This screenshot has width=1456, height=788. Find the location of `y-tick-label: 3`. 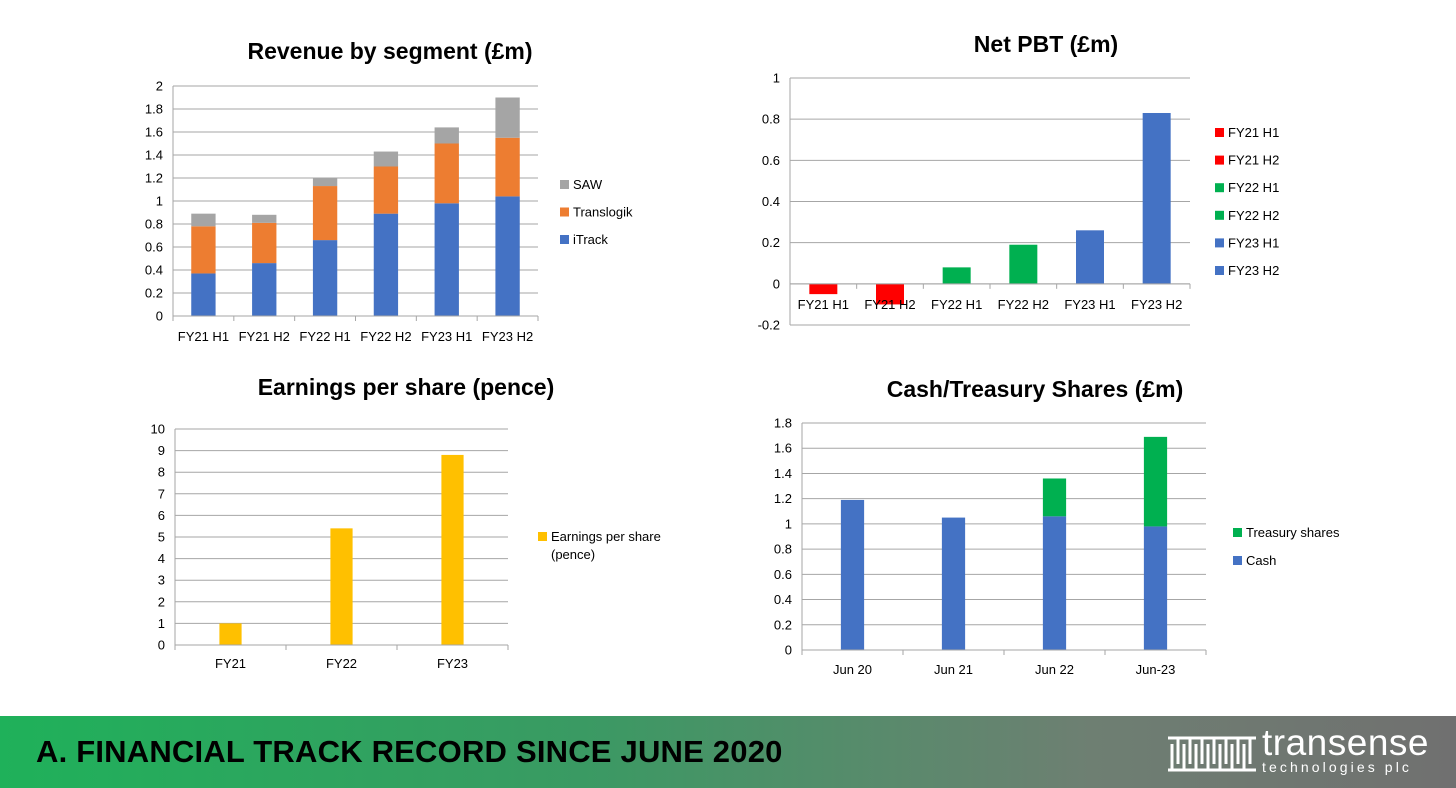

y-tick-label: 3 is located at coordinates (161, 580).